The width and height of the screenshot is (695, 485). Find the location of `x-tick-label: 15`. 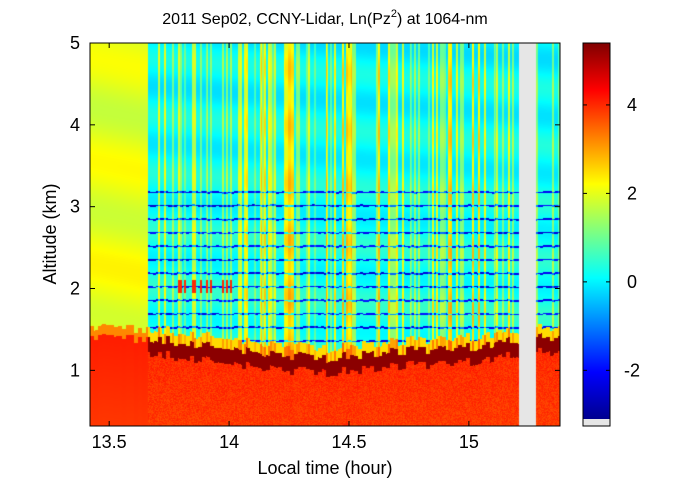

x-tick-label: 15 is located at coordinates (469, 442).